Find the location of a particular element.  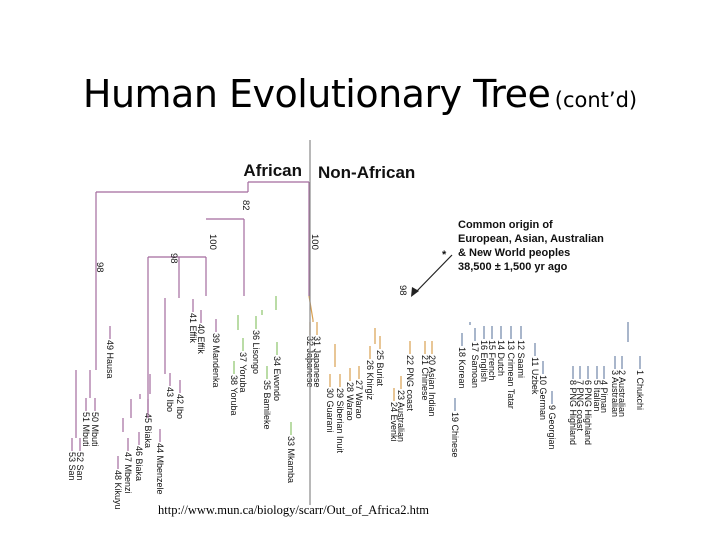

leaf-label: 11 Uzbek is located at coordinates (535, 376).